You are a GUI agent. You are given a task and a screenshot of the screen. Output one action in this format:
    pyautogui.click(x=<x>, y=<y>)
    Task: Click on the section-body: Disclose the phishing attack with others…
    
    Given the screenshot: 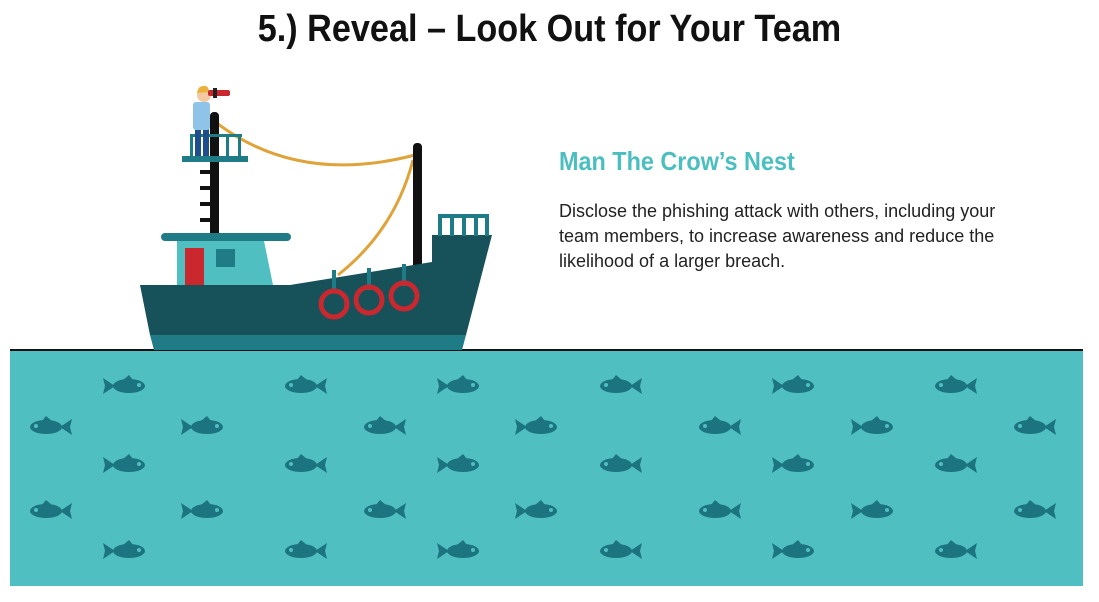 What is the action you would take?
    pyautogui.click(x=777, y=236)
    